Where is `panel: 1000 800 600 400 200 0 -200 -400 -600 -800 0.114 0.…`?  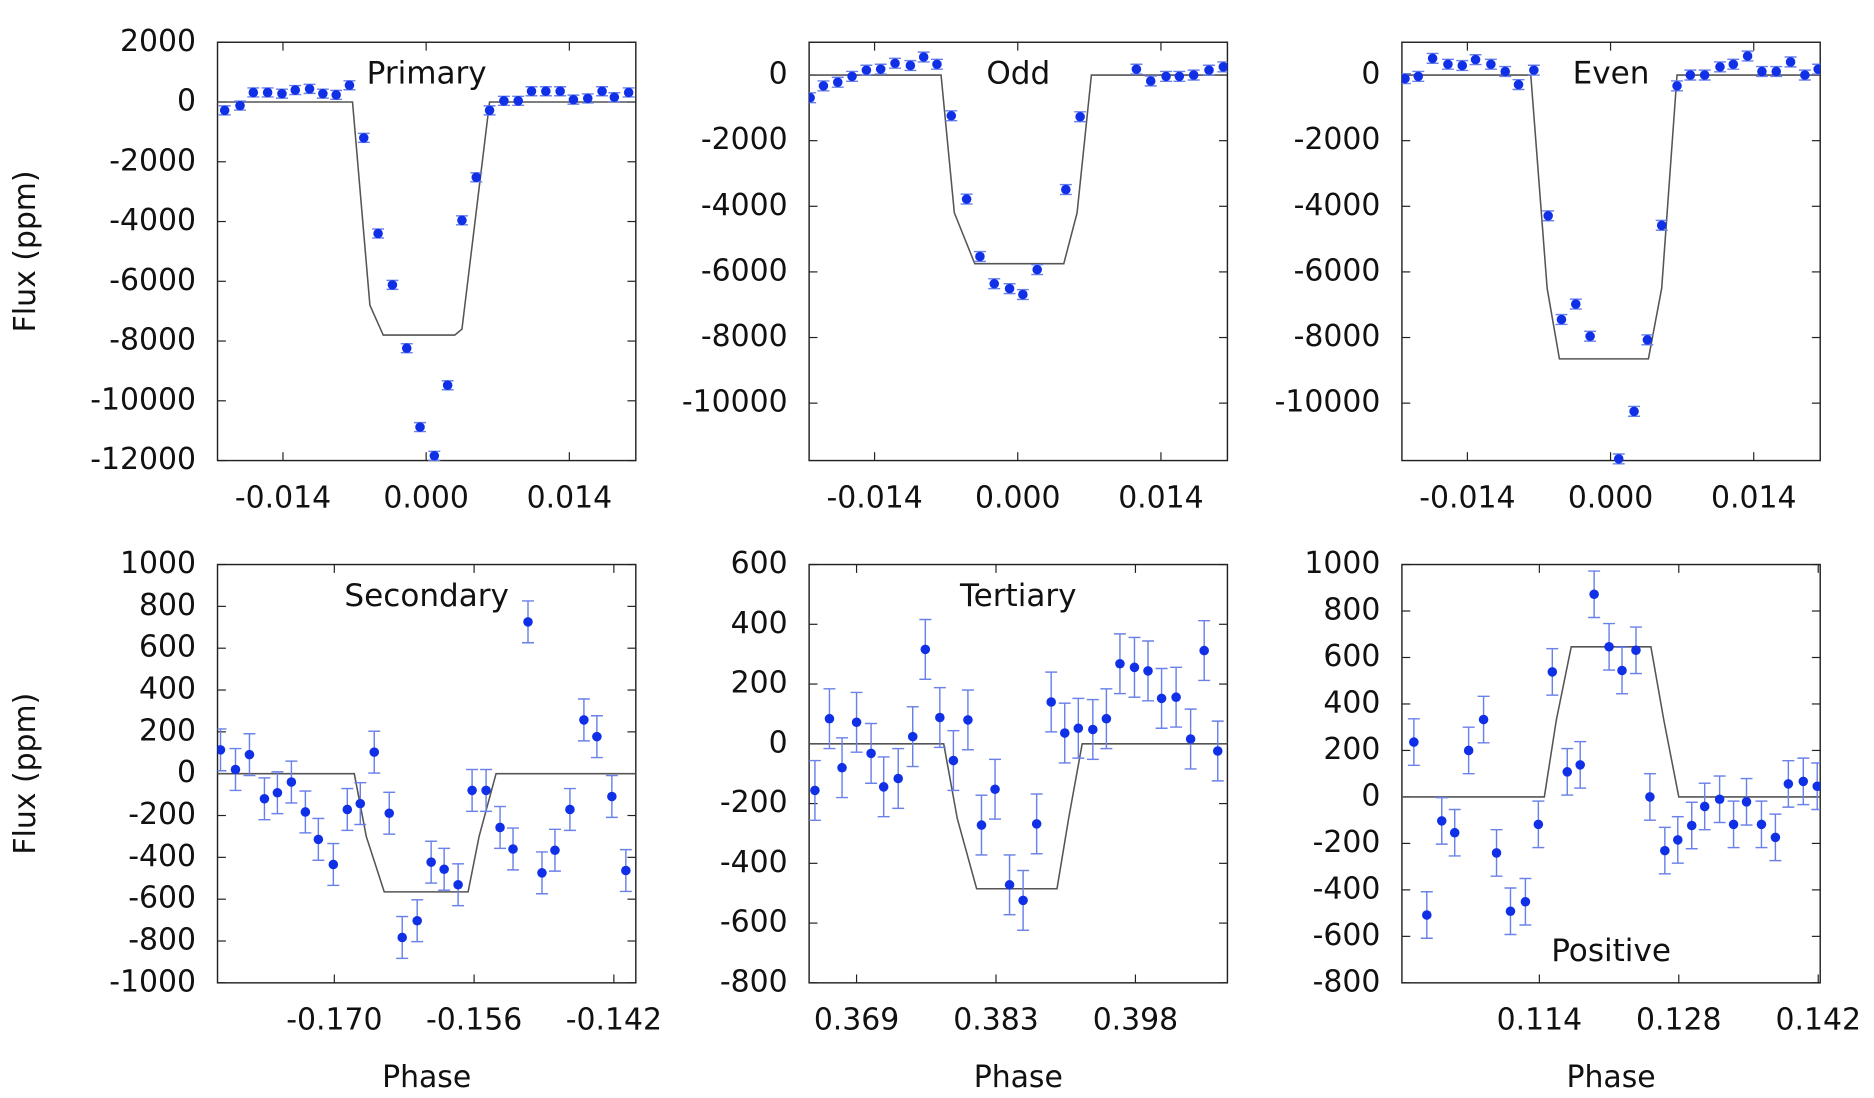
panel: 1000 800 600 400 200 0 -200 -400 -600 -800 0.114 0.… is located at coordinates (1582, 820).